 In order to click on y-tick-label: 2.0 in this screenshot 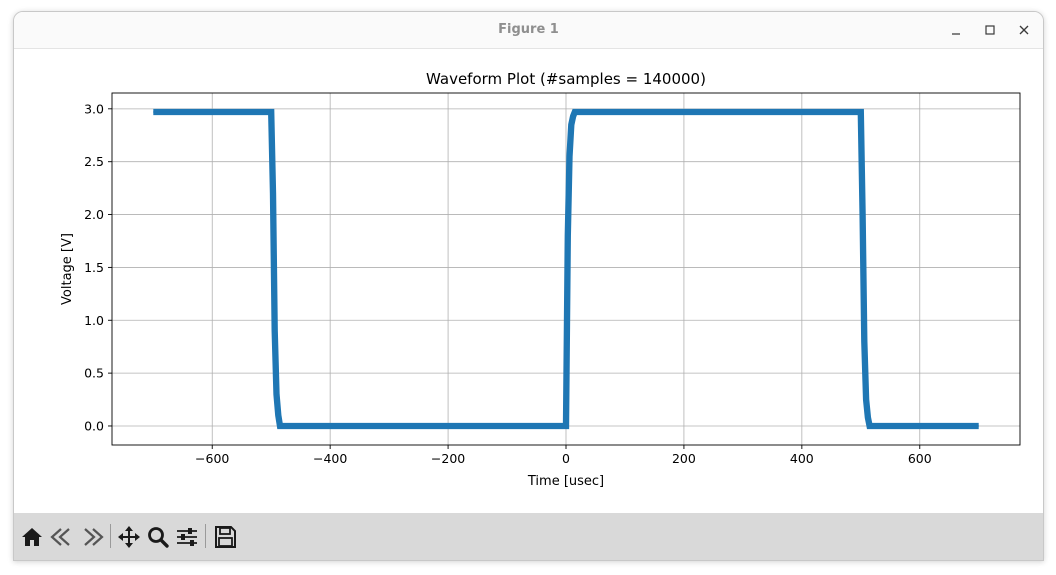, I will do `click(94, 214)`.